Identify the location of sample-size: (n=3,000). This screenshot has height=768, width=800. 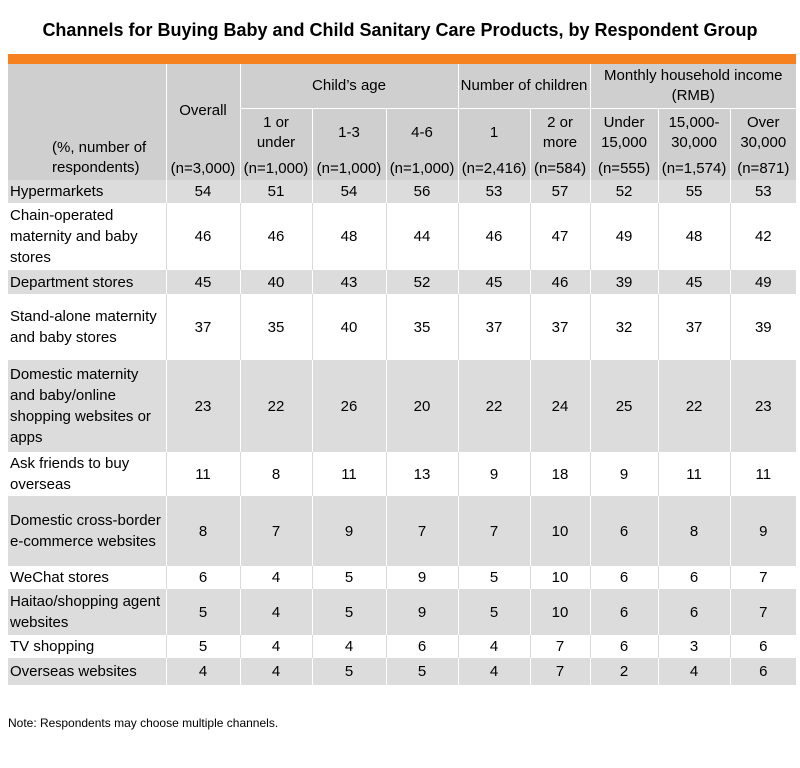
(203, 169).